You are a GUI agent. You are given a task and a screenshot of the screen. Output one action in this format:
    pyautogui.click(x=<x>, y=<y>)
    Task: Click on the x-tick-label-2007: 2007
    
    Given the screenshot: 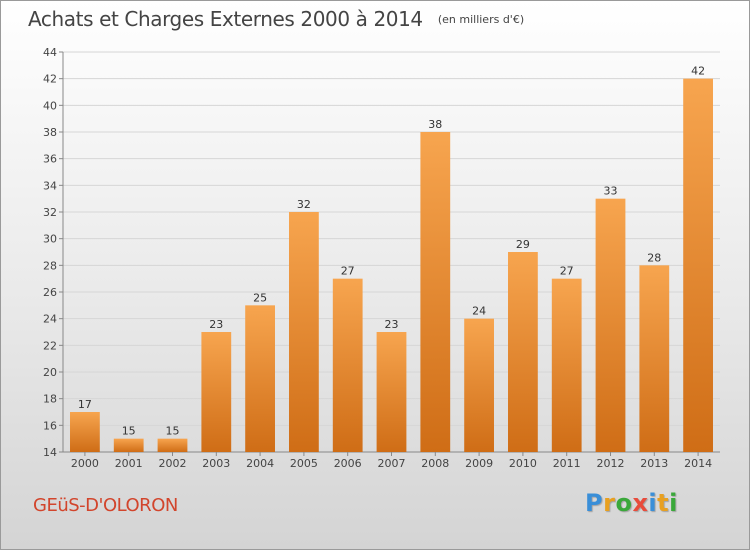 What is the action you would take?
    pyautogui.click(x=392, y=463)
    